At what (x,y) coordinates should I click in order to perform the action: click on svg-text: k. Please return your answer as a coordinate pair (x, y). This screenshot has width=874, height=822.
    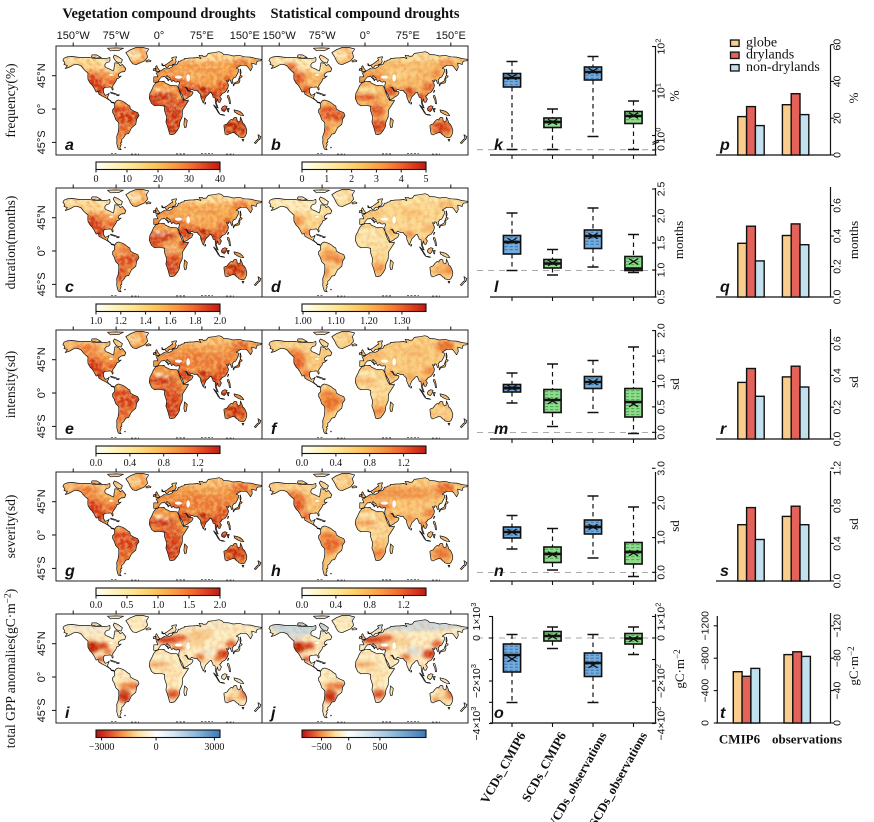
    Looking at the image, I should click on (499, 145).